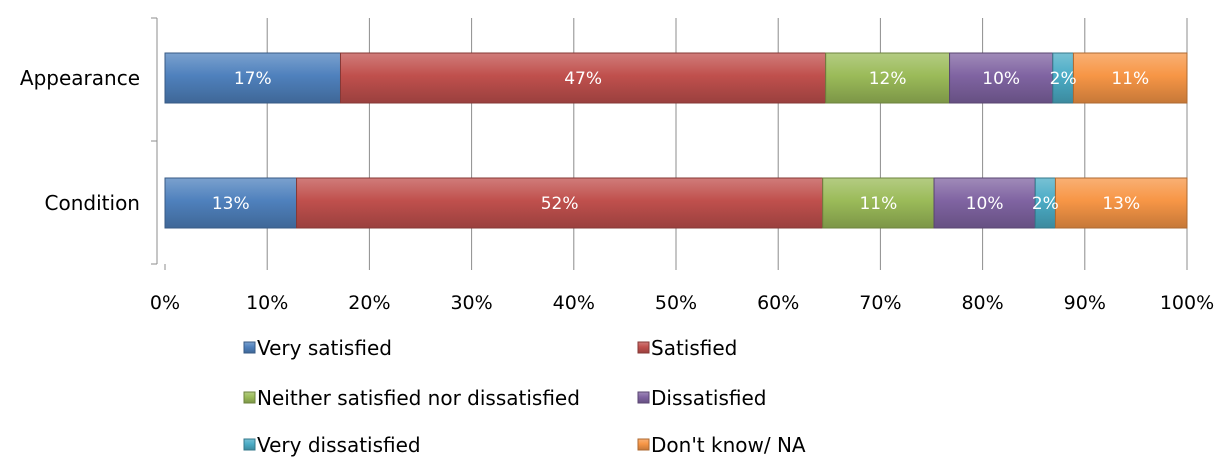 The image size is (1219, 463). I want to click on legend-swatch-very-dissatisfied, so click(249, 444).